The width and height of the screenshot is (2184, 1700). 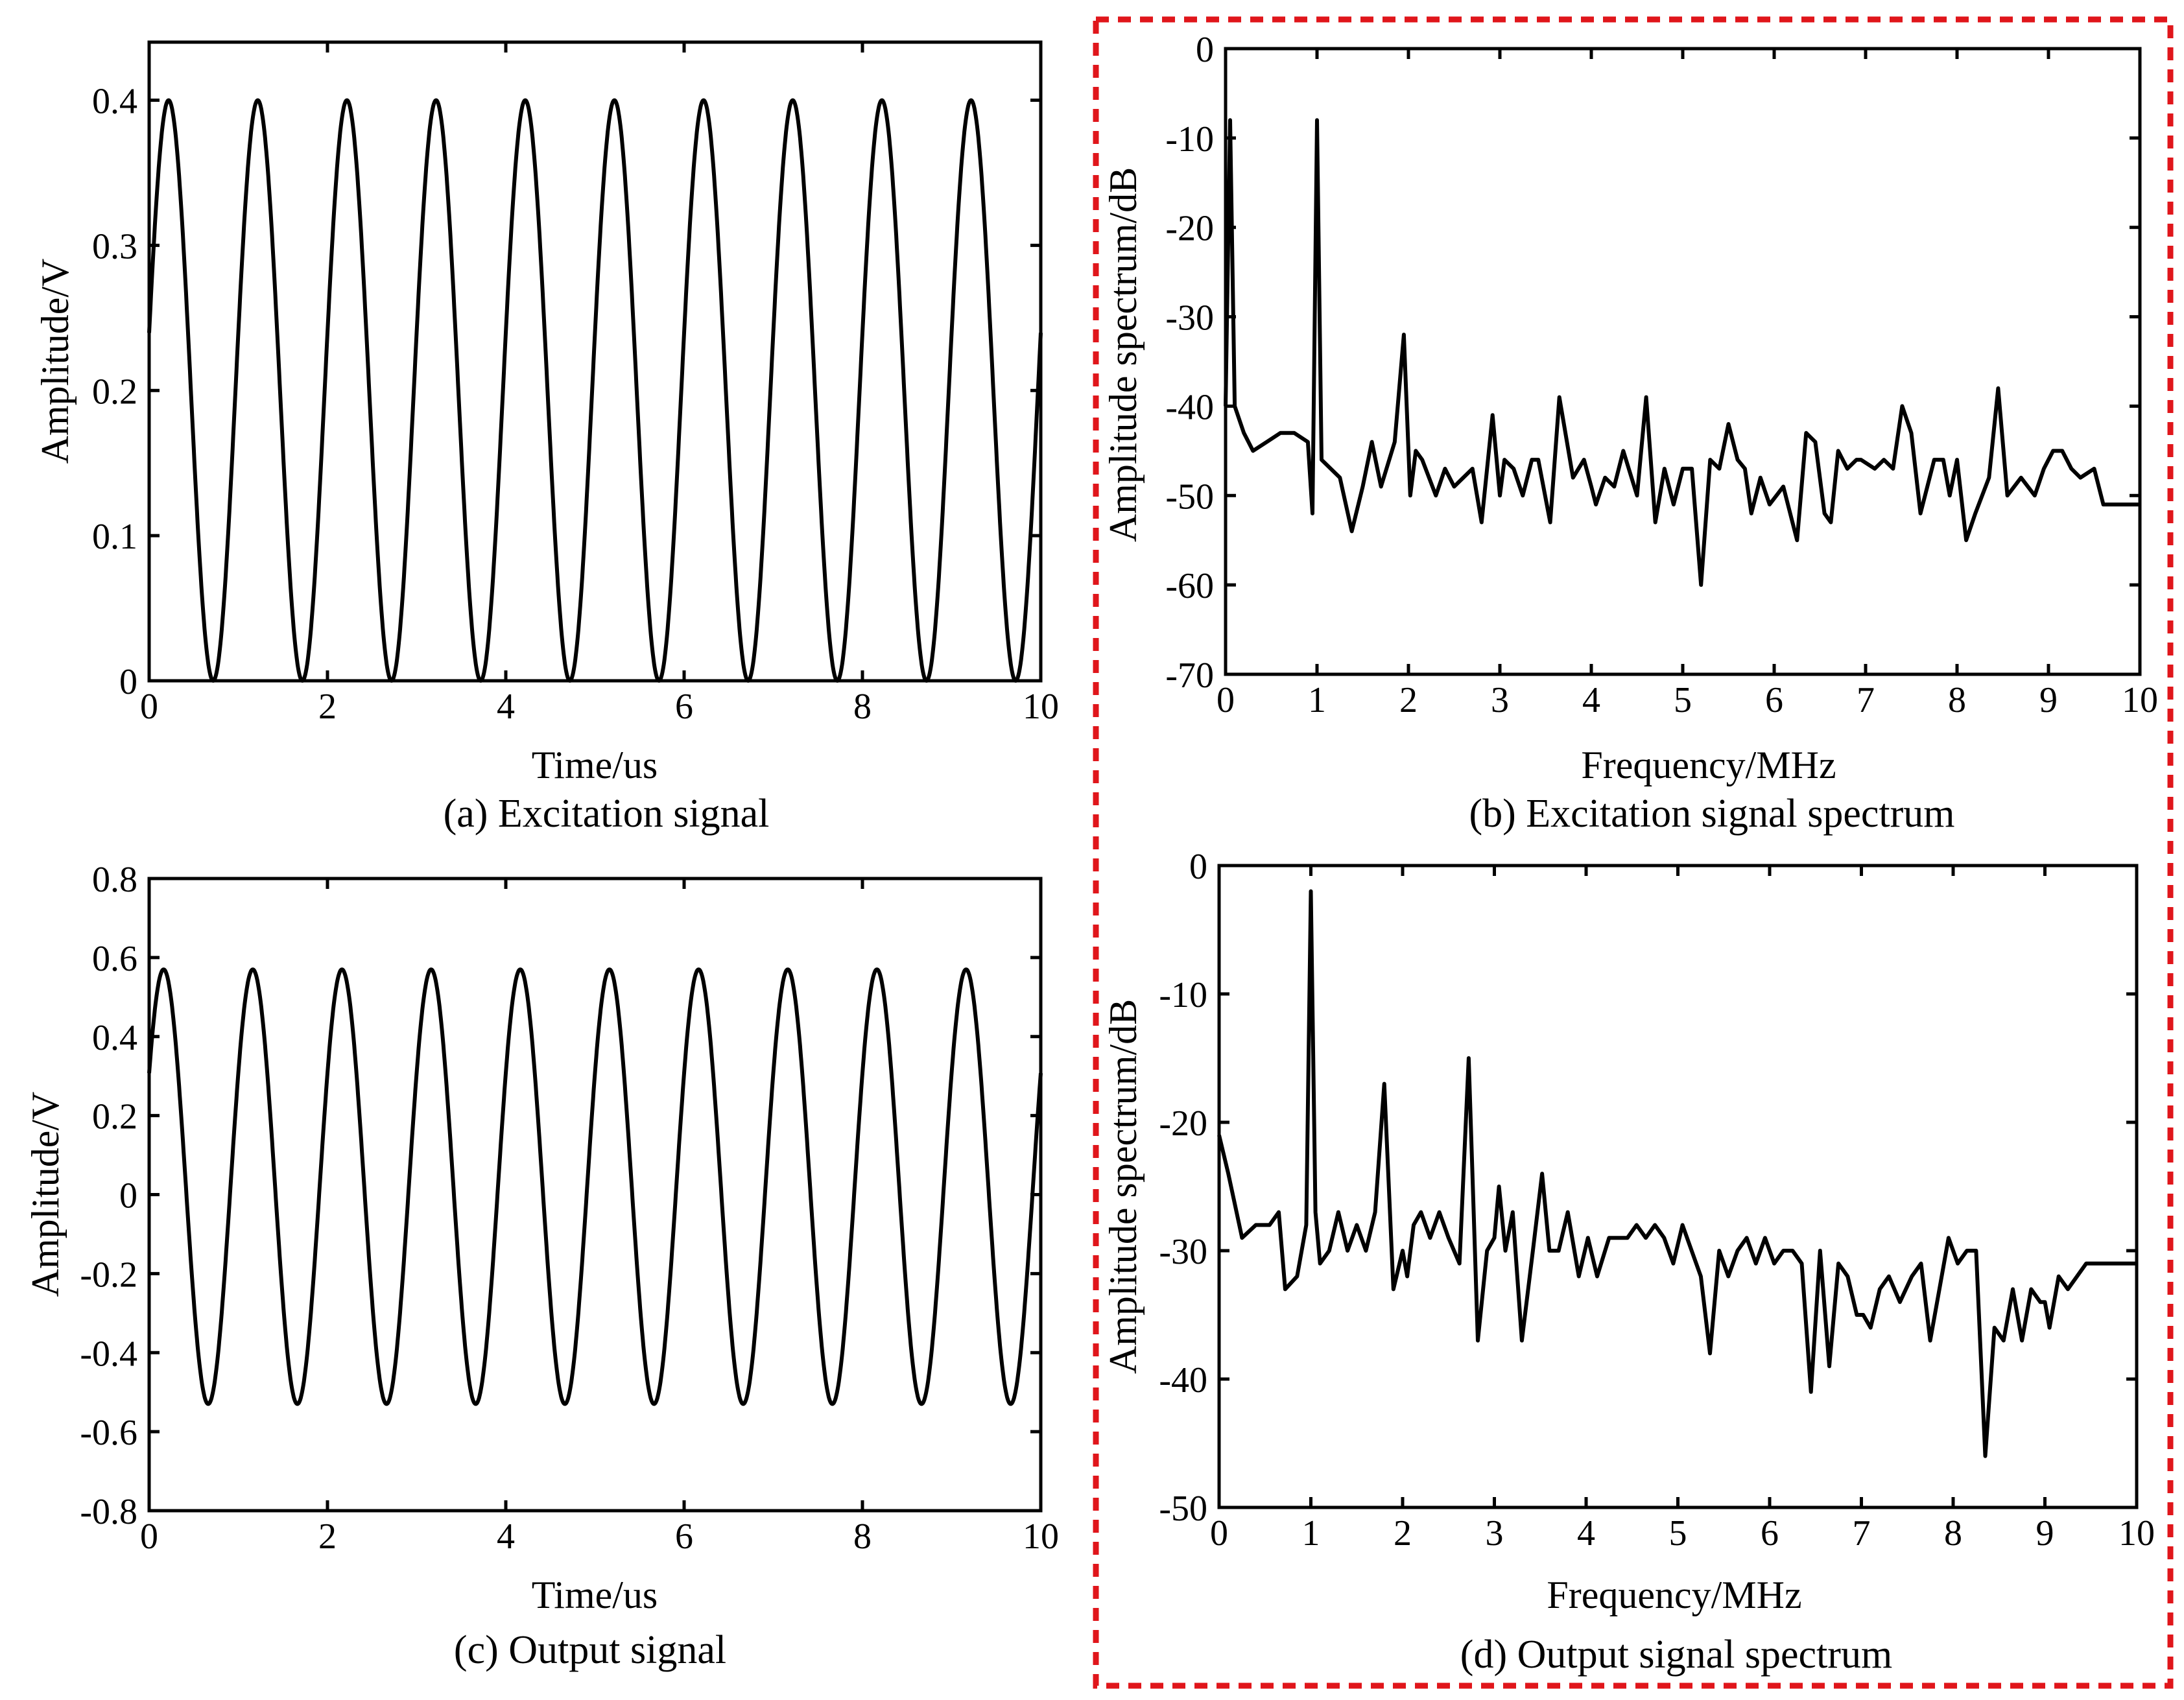 I want to click on y-tick-label-c: -0.8, so click(x=108, y=1512).